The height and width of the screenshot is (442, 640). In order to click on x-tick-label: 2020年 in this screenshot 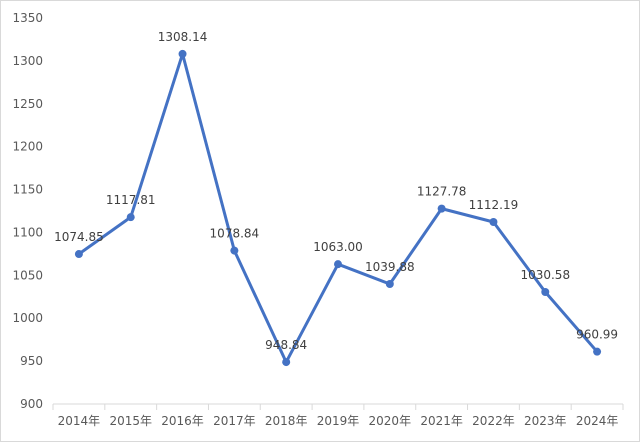, I will do `click(390, 421)`.